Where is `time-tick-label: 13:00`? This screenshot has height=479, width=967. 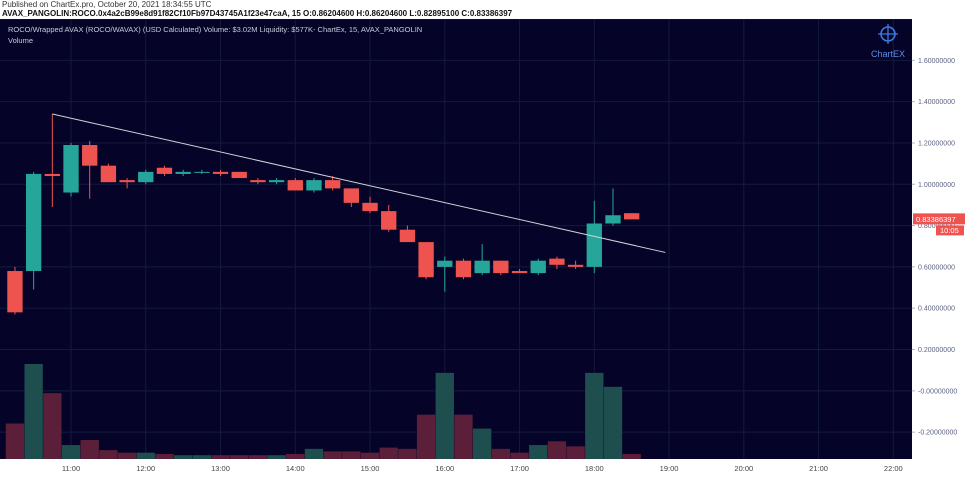 time-tick-label: 13:00 is located at coordinates (220, 468).